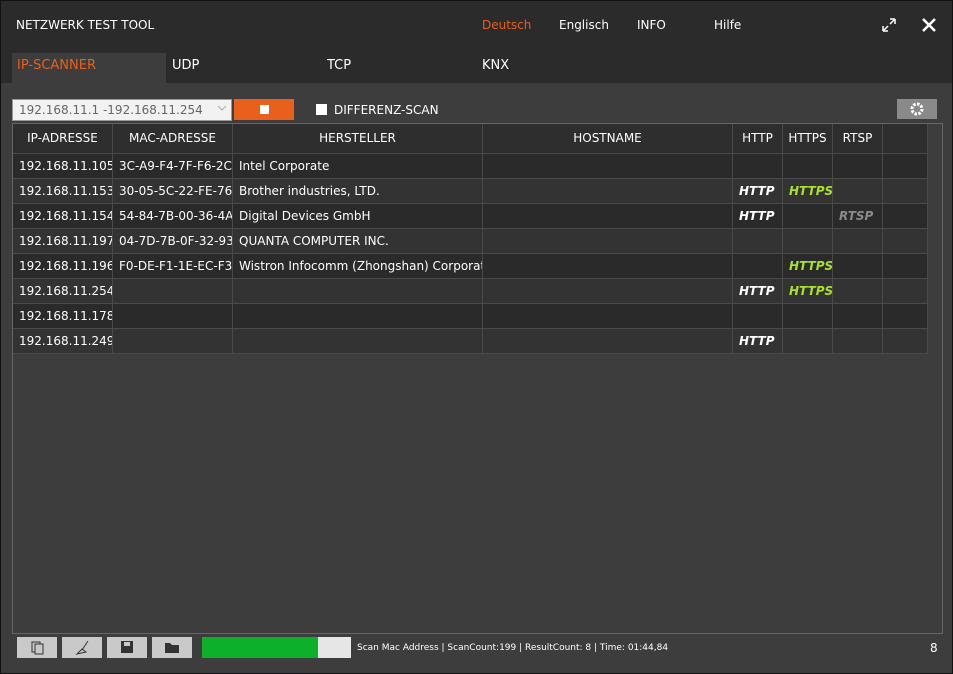  What do you see at coordinates (386, 110) in the screenshot?
I see `checkbox-label: DIFFERENZ-SCAN` at bounding box center [386, 110].